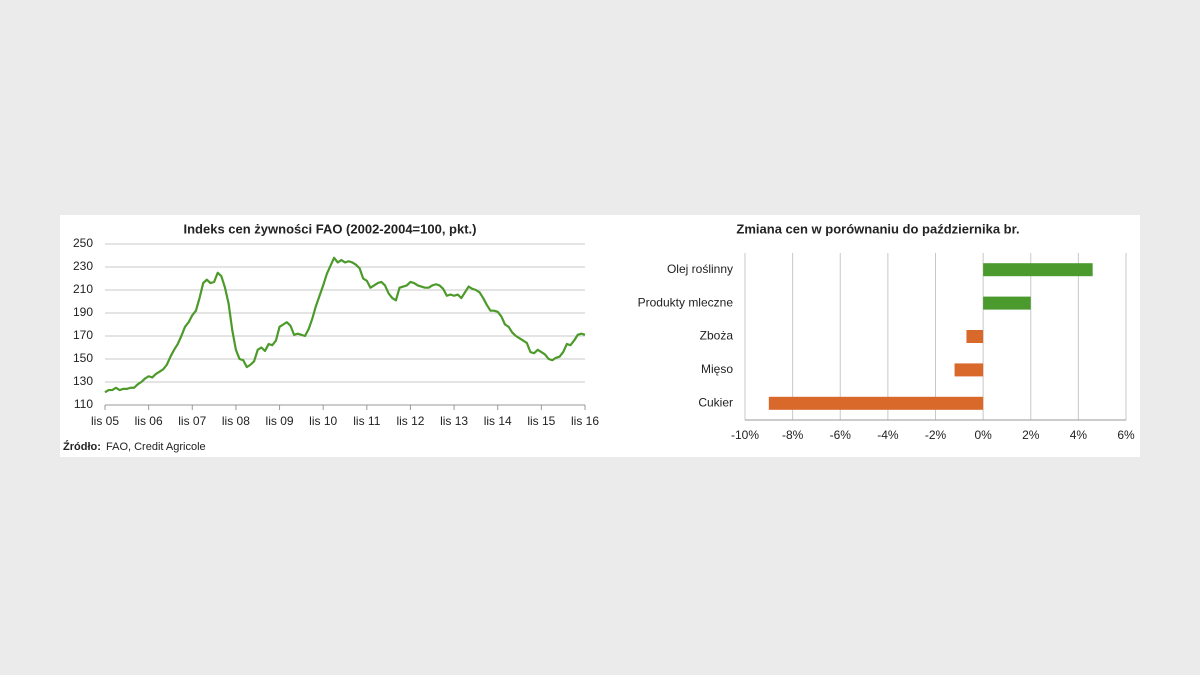 The image size is (1200, 675). Describe the element at coordinates (83, 404) in the screenshot. I see `y-tick-label: 110` at that location.